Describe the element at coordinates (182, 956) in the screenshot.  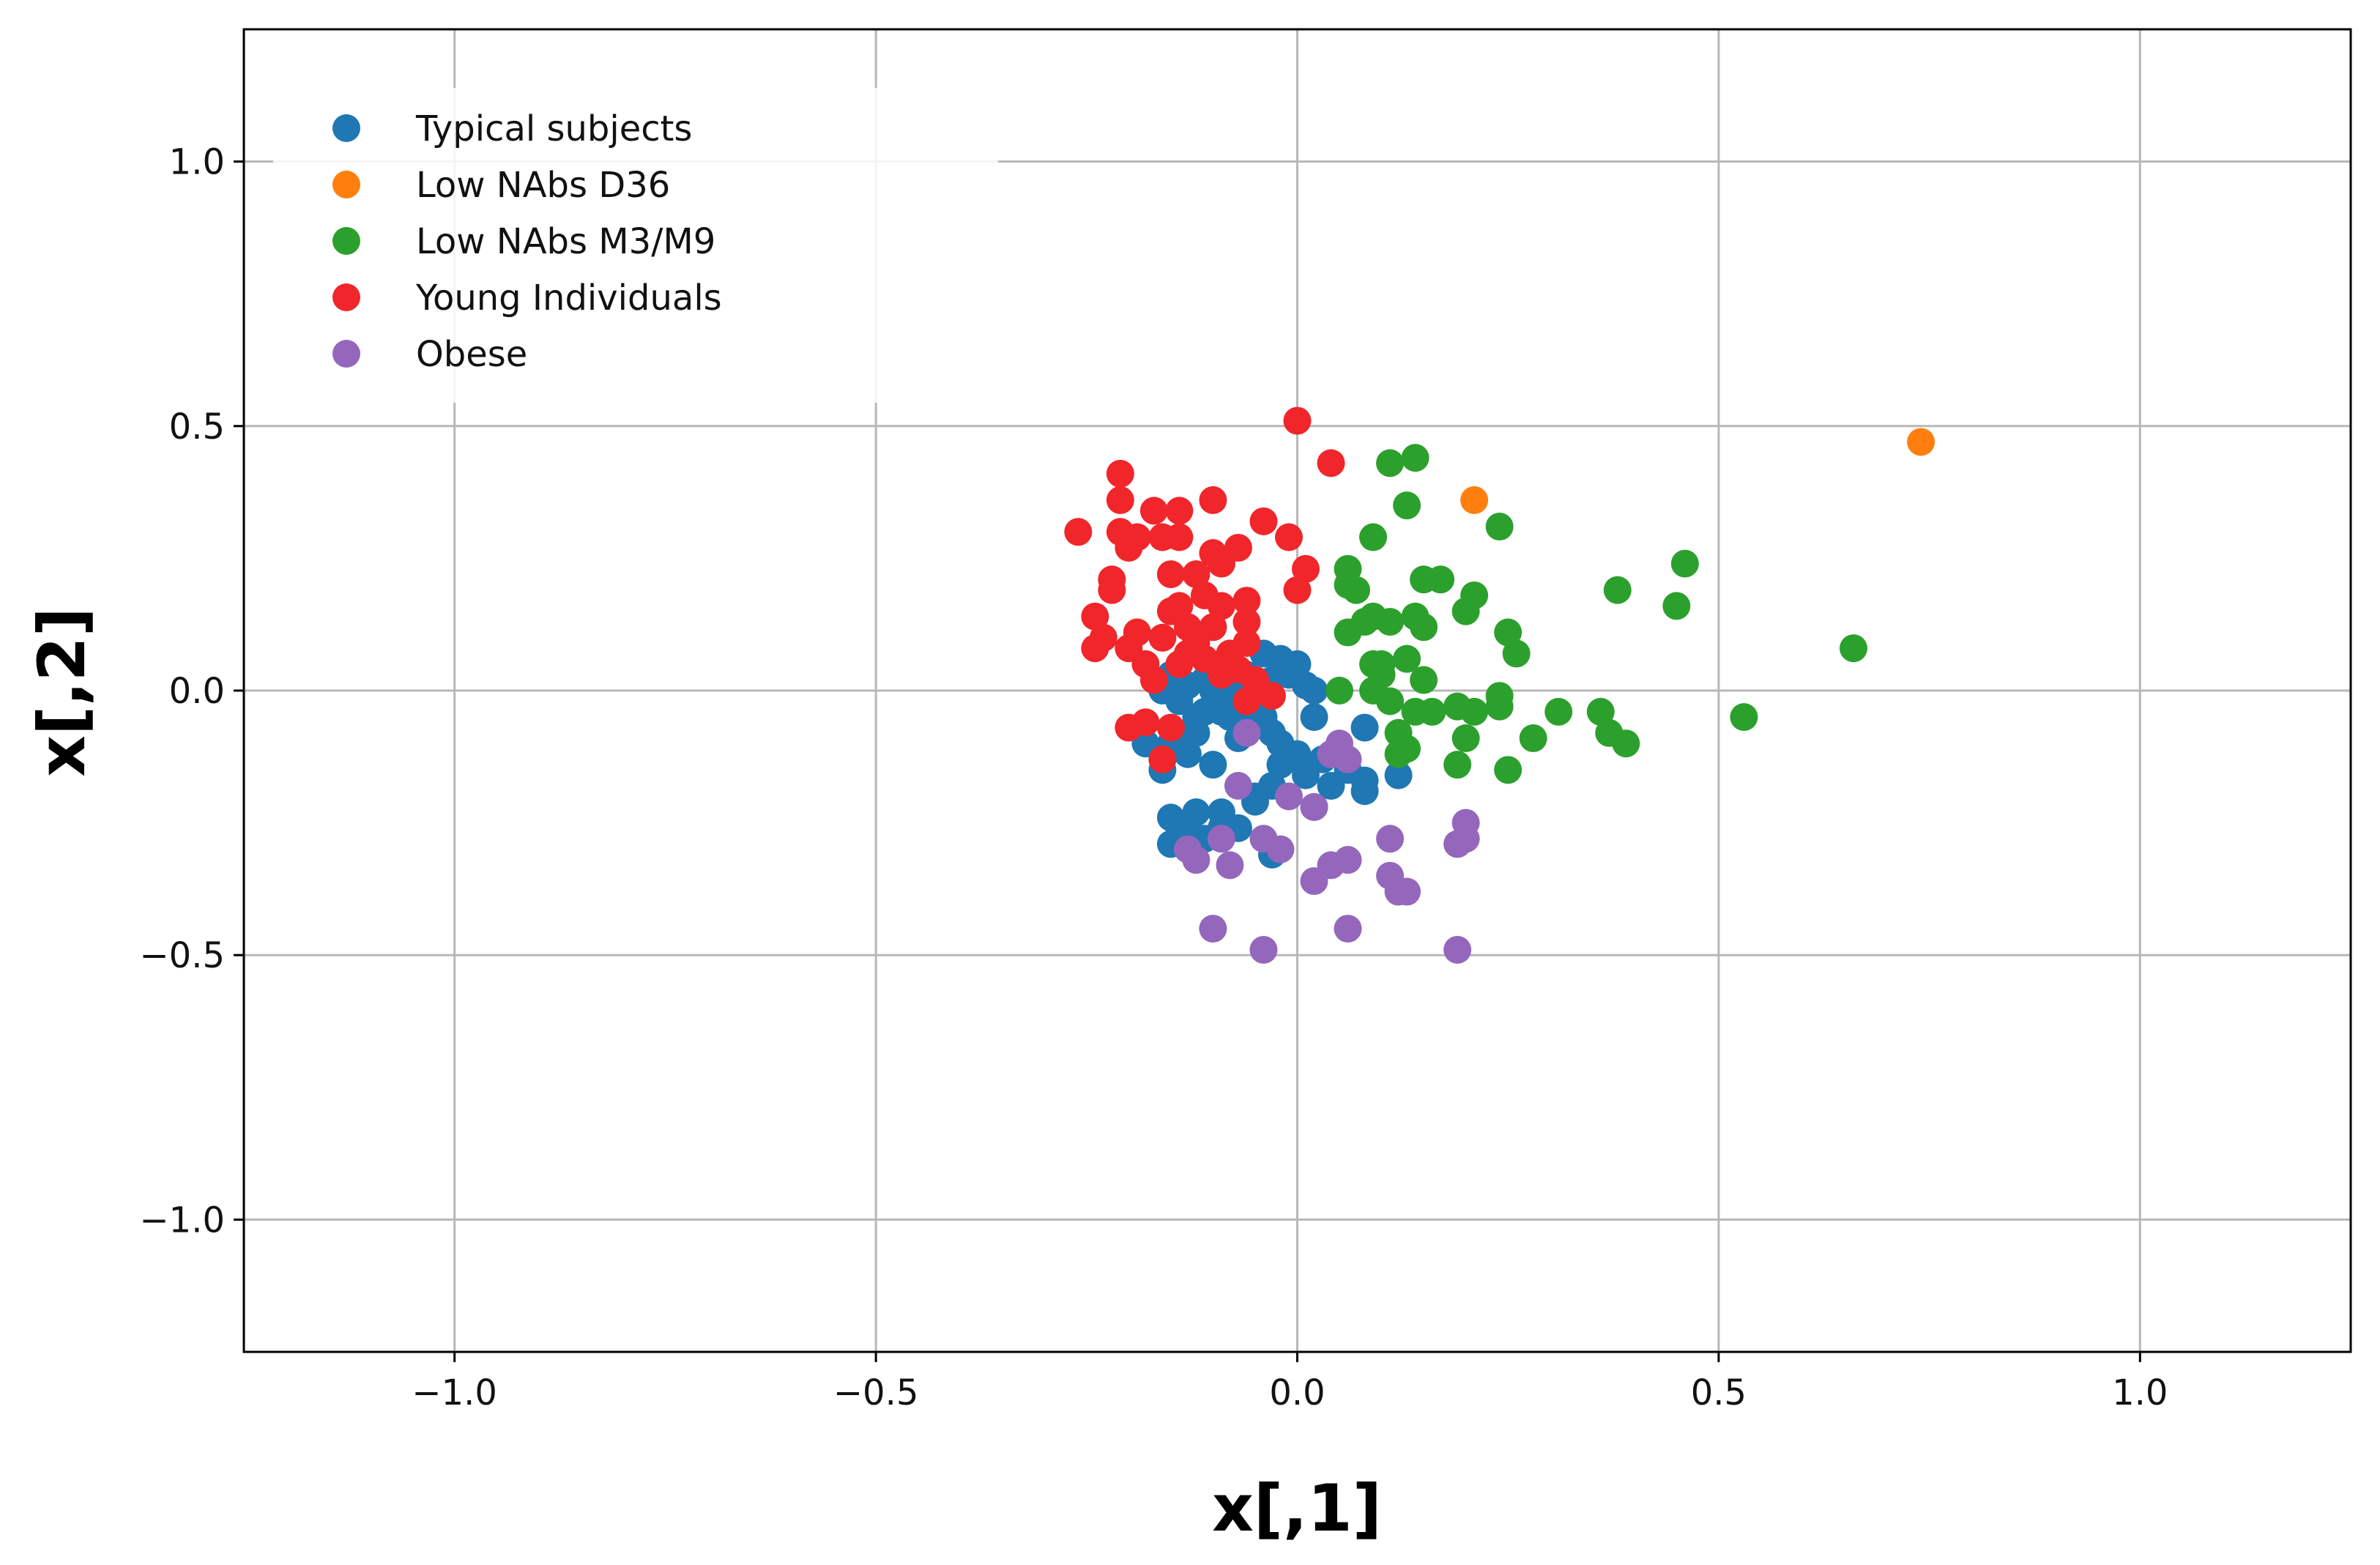
I see `y-tick-label: −0.5` at that location.